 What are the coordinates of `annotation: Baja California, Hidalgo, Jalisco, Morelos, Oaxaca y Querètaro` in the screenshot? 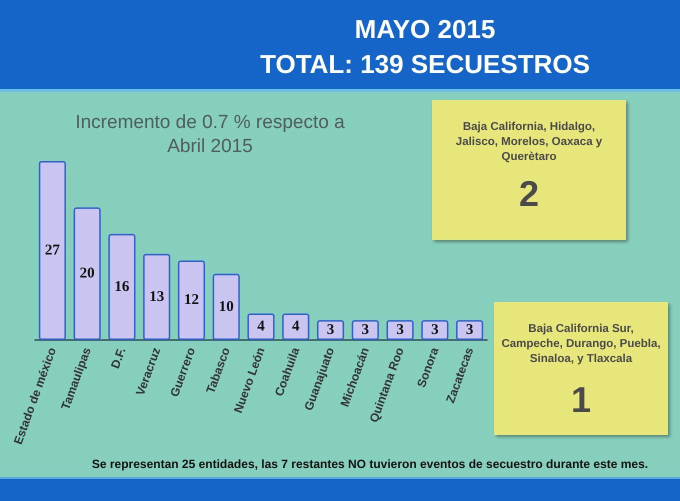 It's located at (529, 142).